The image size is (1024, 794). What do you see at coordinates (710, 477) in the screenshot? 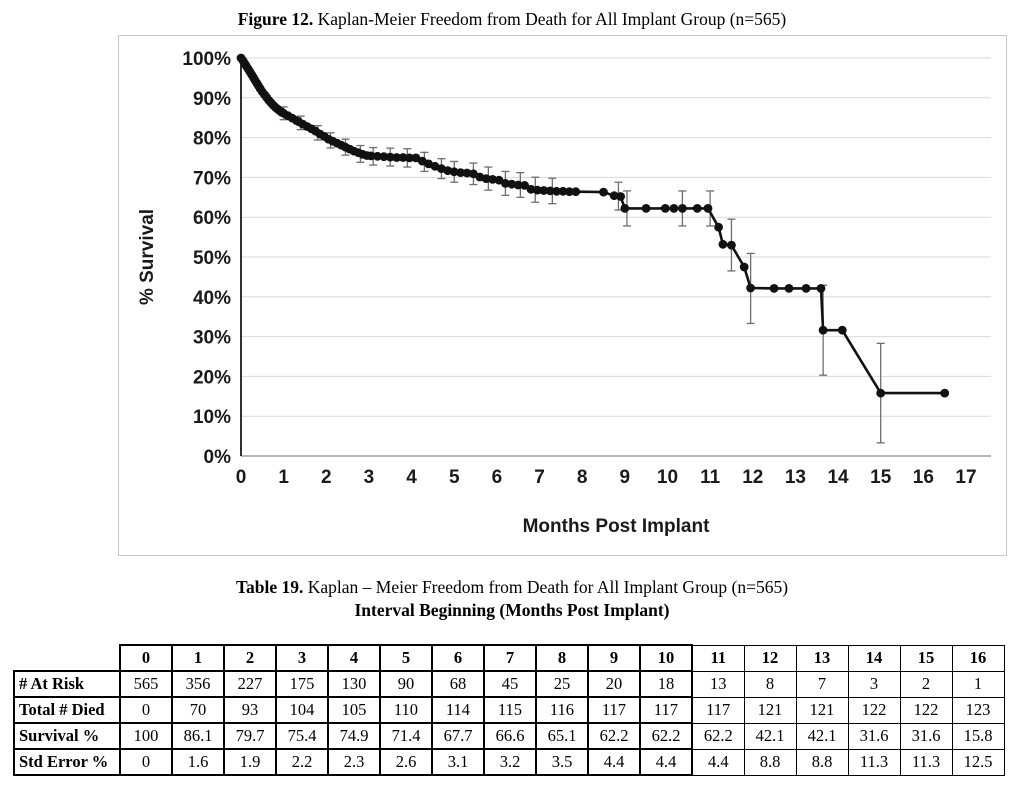
I see `x-tick-label: 11` at bounding box center [710, 477].